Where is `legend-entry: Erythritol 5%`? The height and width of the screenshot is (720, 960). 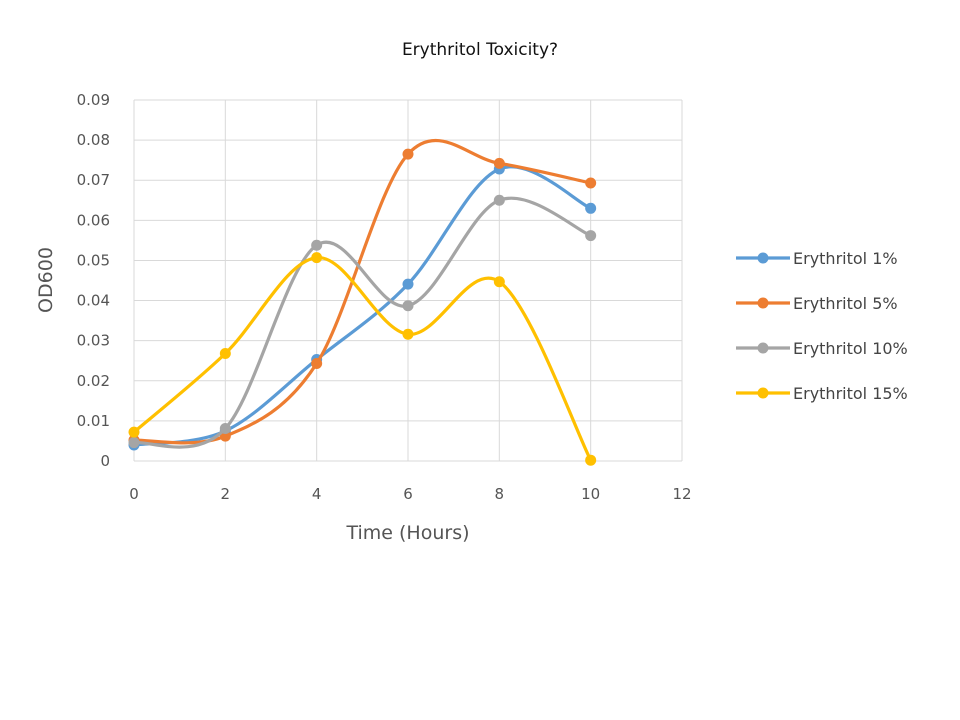 legend-entry: Erythritol 5% is located at coordinates (817, 303).